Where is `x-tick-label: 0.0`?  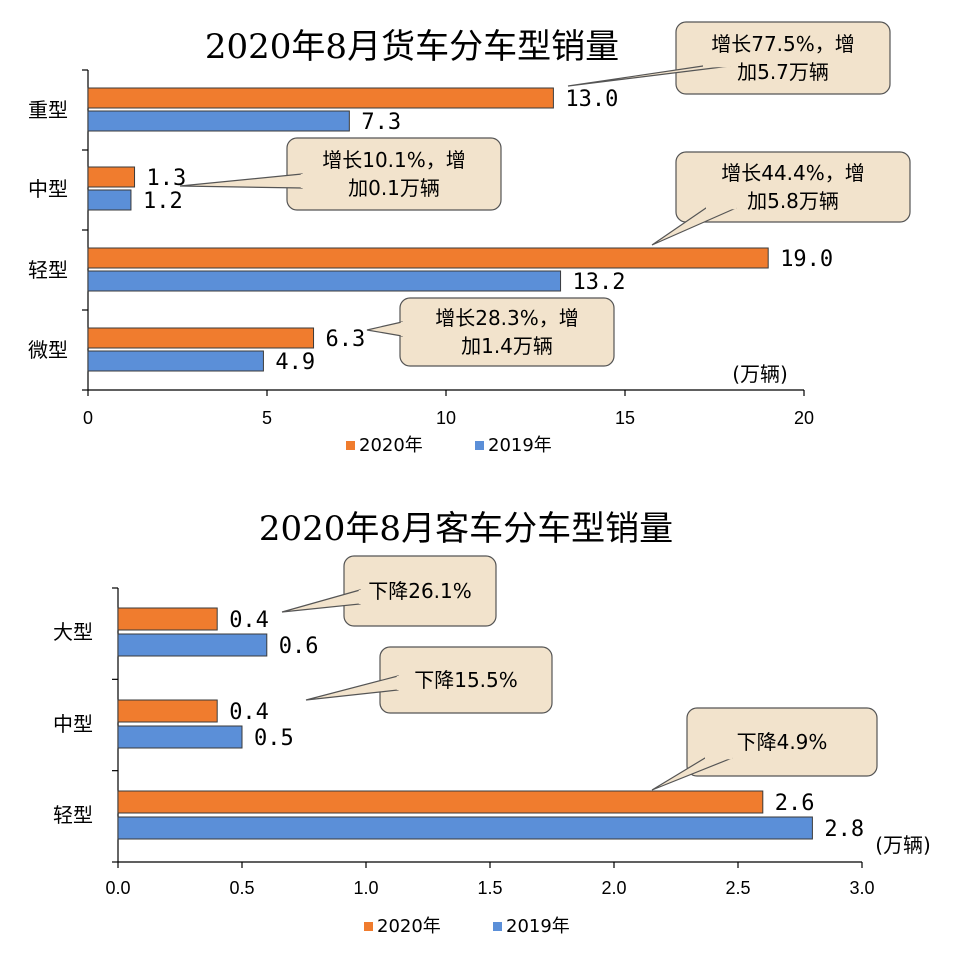
x-tick-label: 0.0 is located at coordinates (117, 888).